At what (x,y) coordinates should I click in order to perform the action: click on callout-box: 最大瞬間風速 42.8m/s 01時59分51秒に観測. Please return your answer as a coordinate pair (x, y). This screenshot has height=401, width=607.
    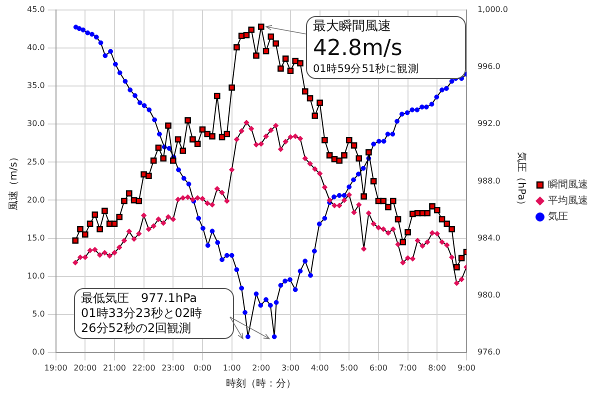
    Looking at the image, I should click on (386, 47).